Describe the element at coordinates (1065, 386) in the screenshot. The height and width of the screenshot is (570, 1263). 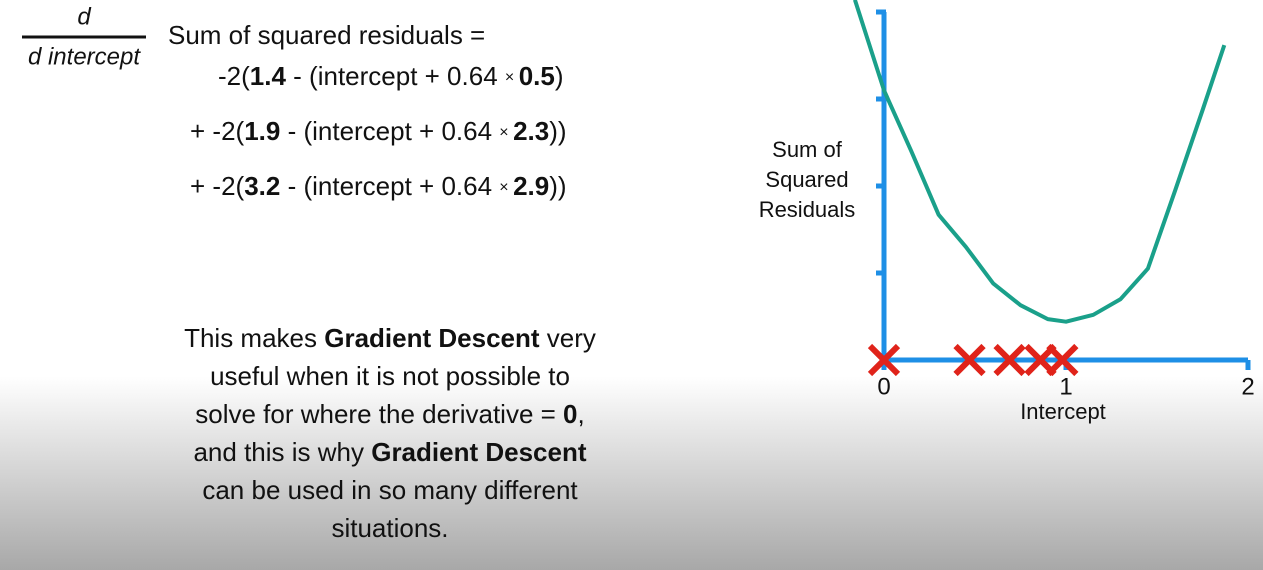
I see `x-tick-label: 1` at that location.